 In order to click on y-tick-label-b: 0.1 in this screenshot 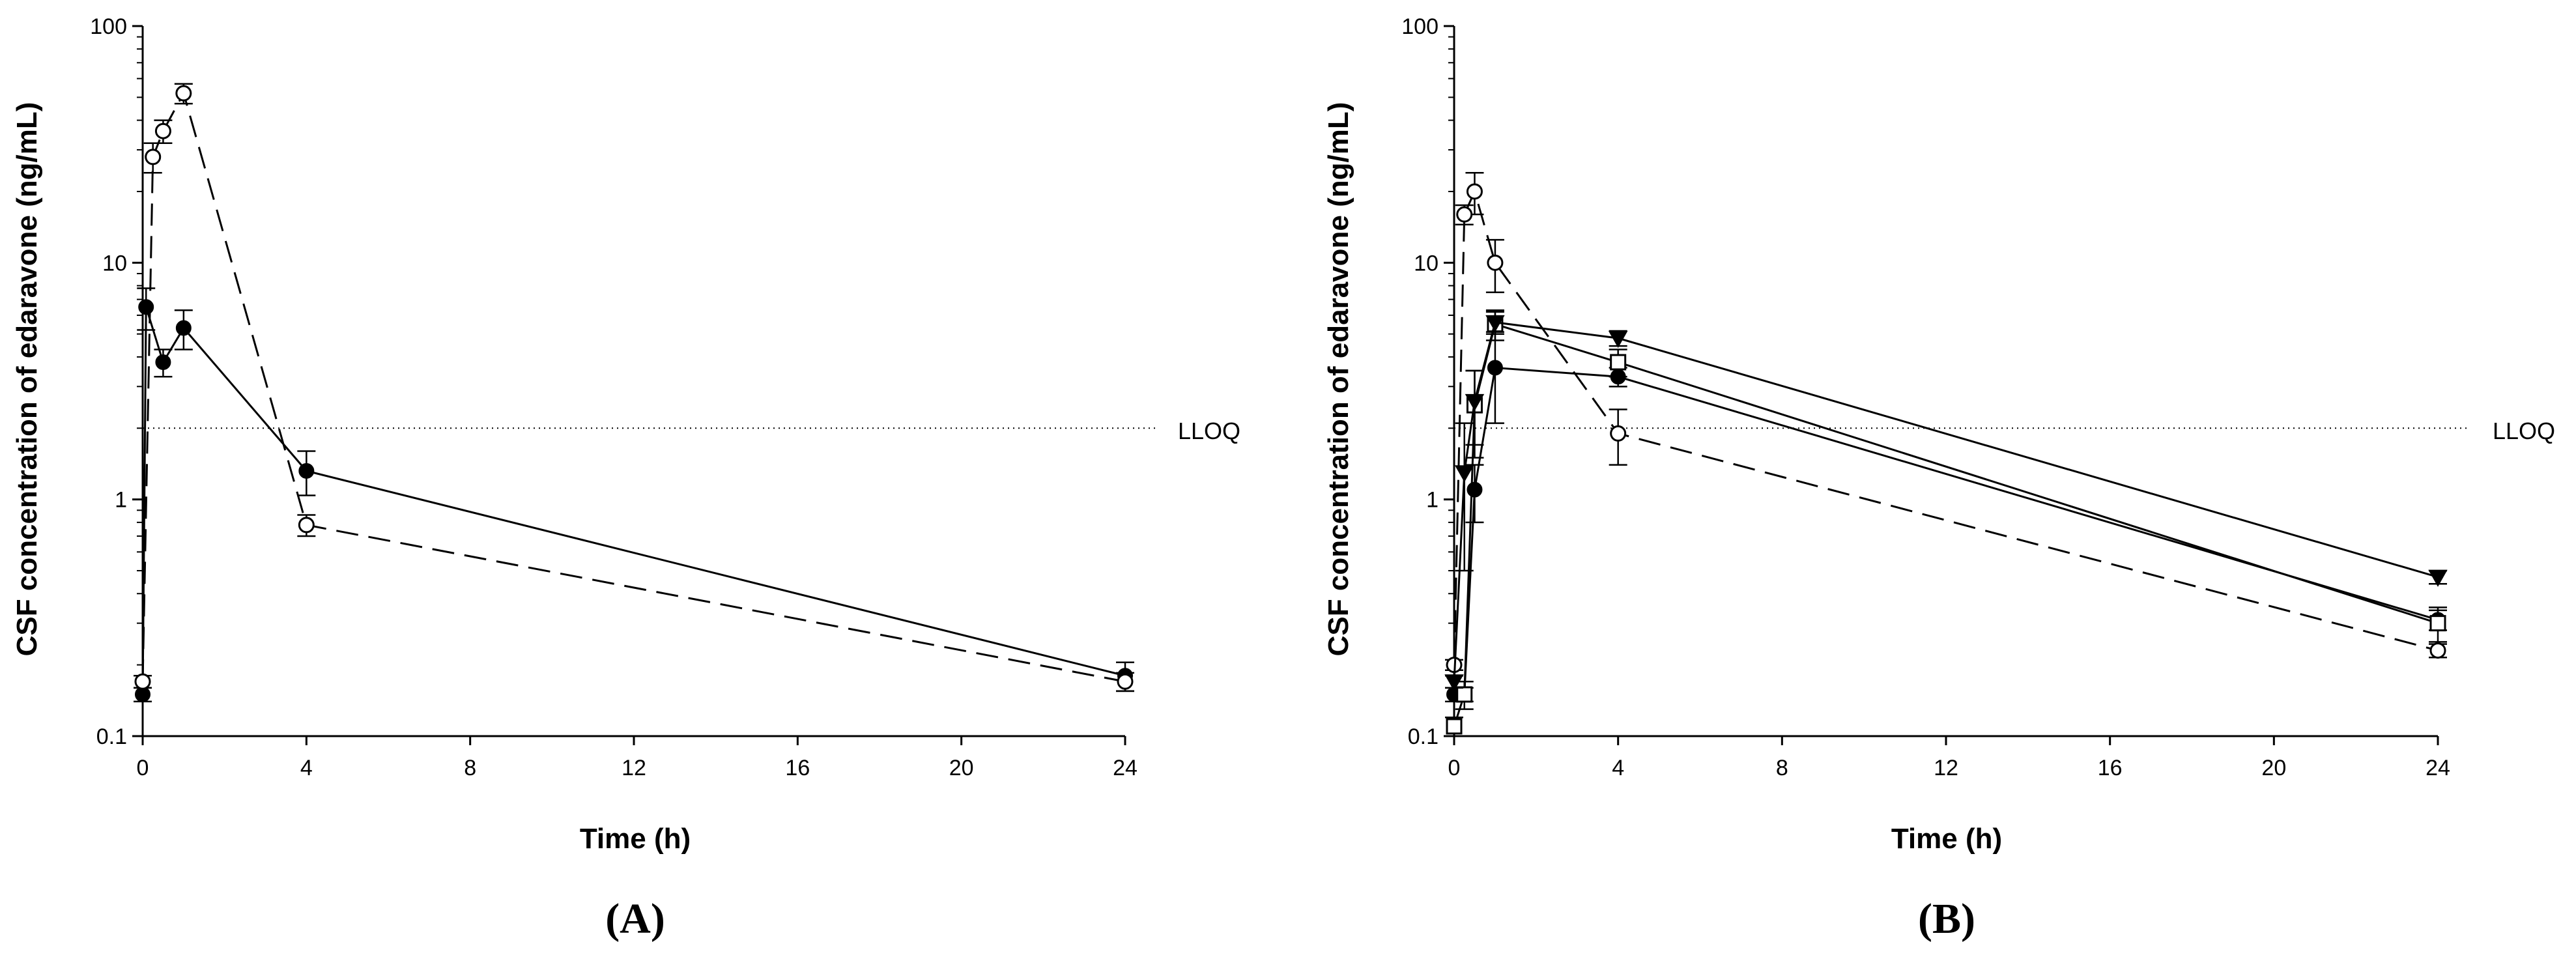, I will do `click(1423, 736)`.